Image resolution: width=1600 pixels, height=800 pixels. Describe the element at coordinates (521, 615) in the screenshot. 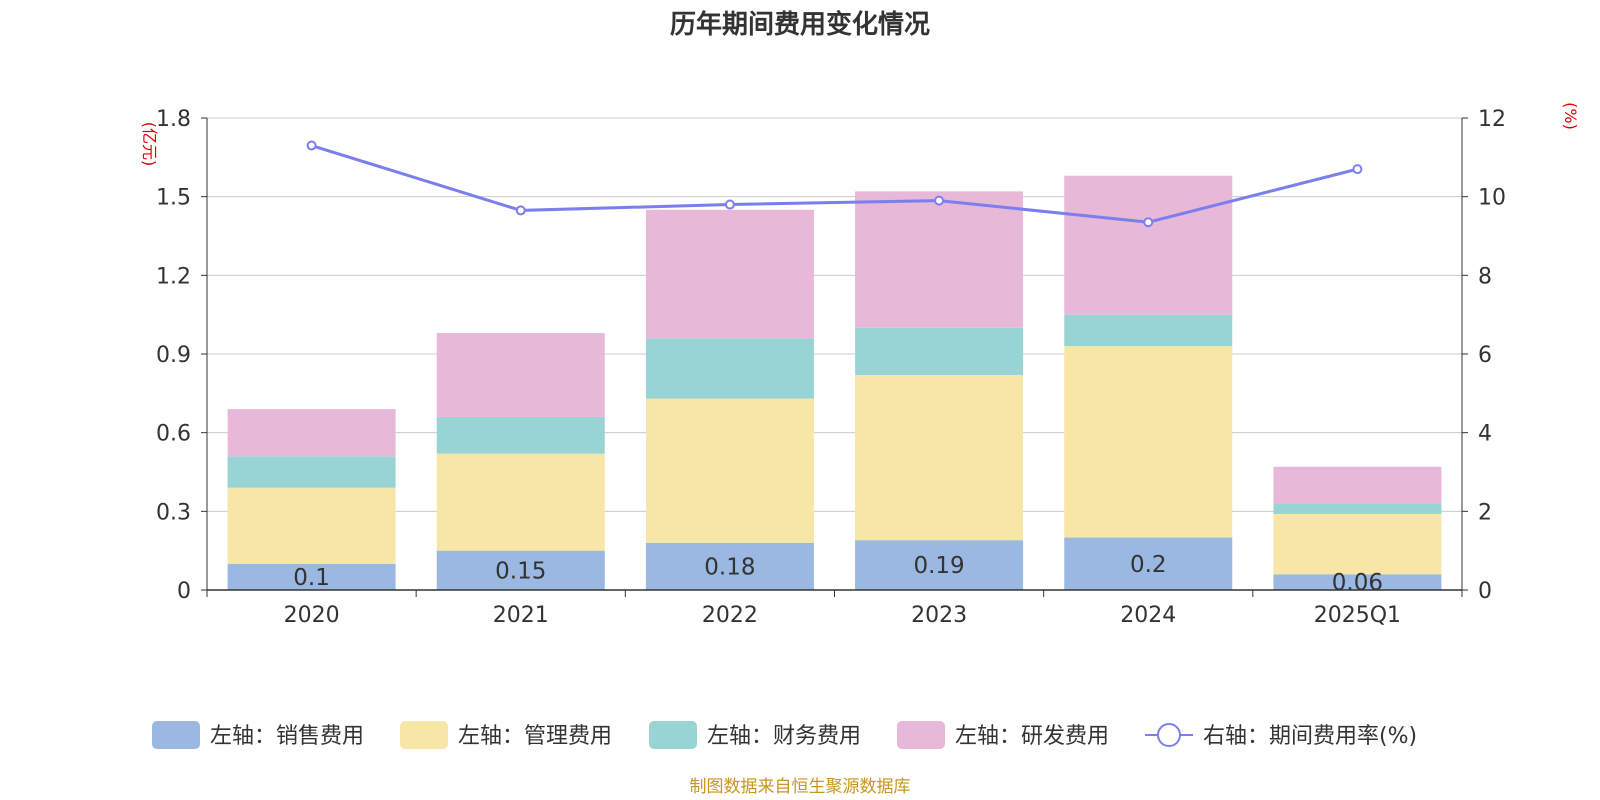

I see `x-axis-tick-label: 2021` at that location.